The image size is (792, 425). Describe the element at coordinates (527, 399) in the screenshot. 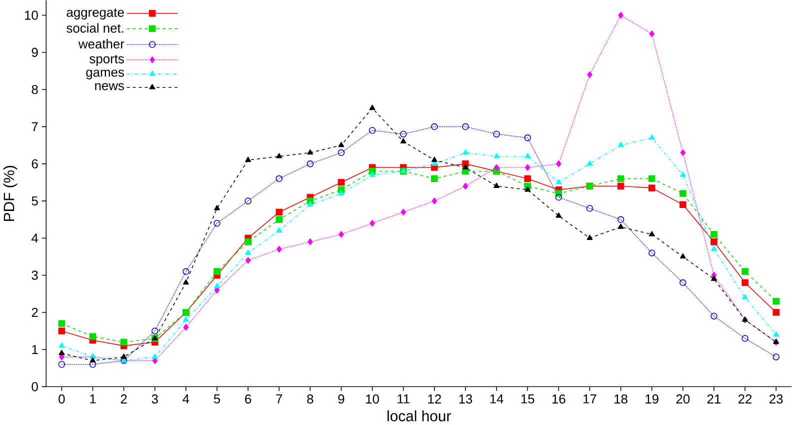

I see `x-tick-label: 15` at that location.